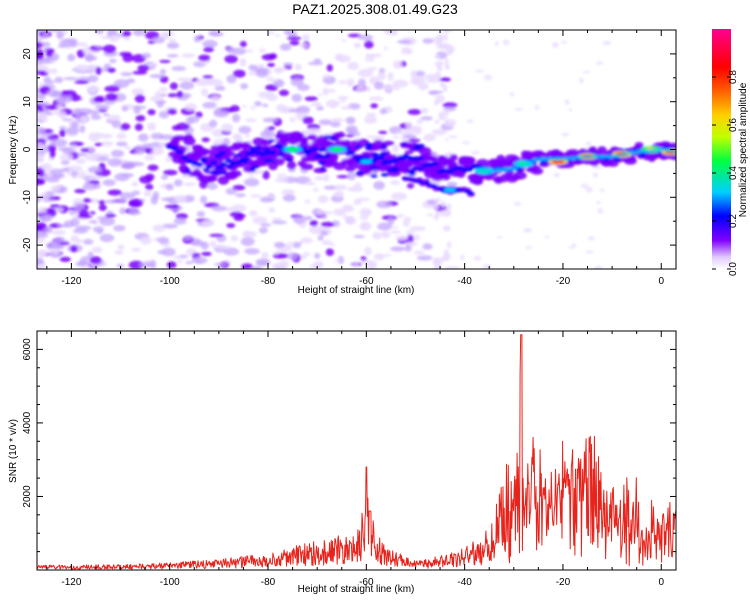 The width and height of the screenshot is (750, 600). I want to click on spectrogram-y-label: Frequency (Hz), so click(13, 150).